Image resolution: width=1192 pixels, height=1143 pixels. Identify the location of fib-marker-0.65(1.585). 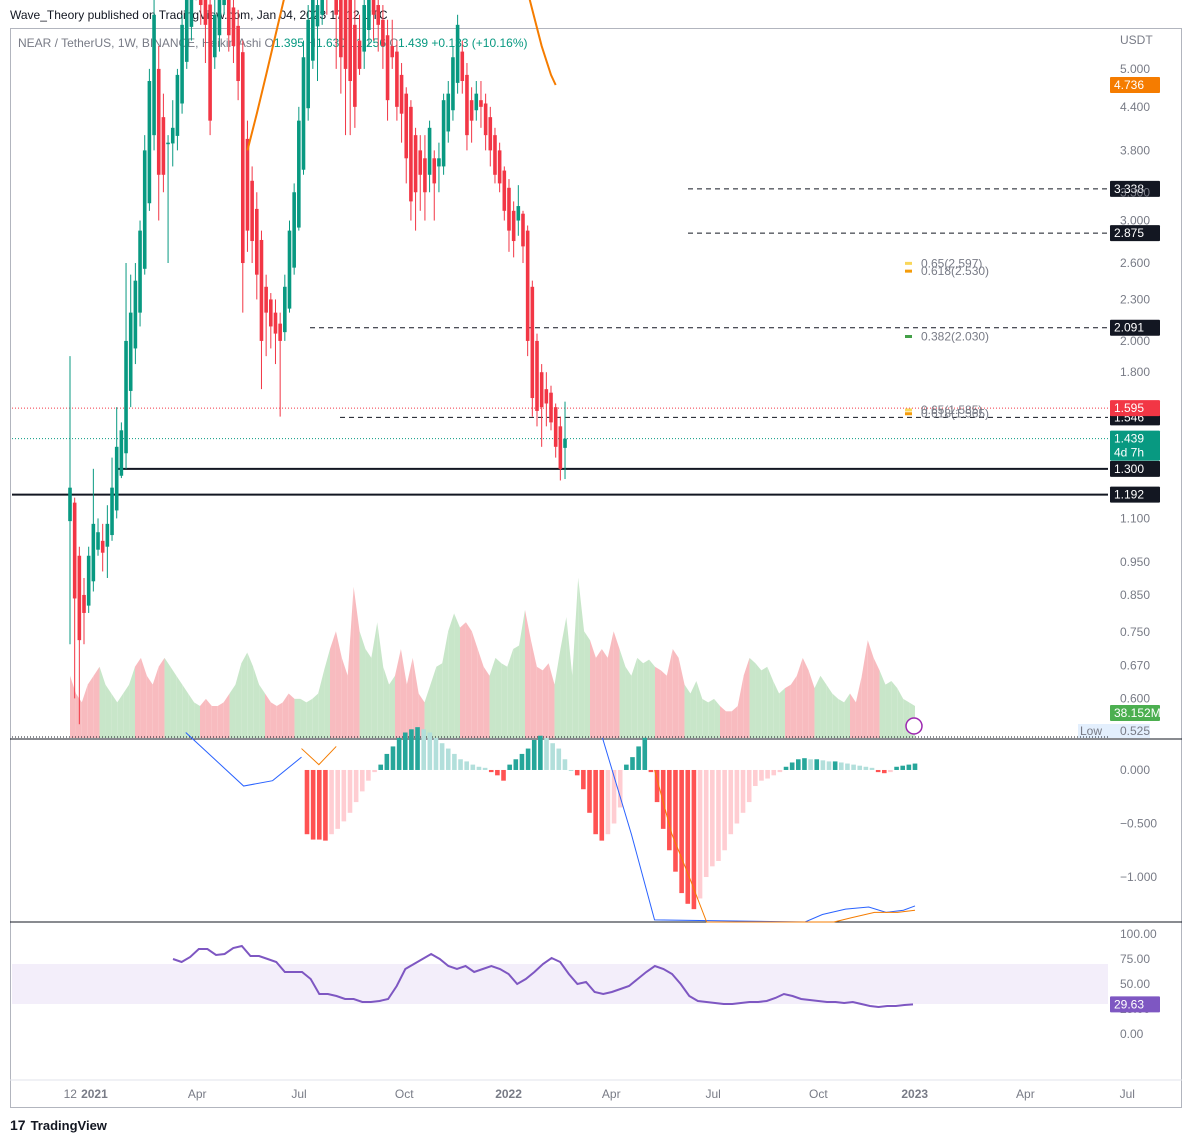
(908, 410).